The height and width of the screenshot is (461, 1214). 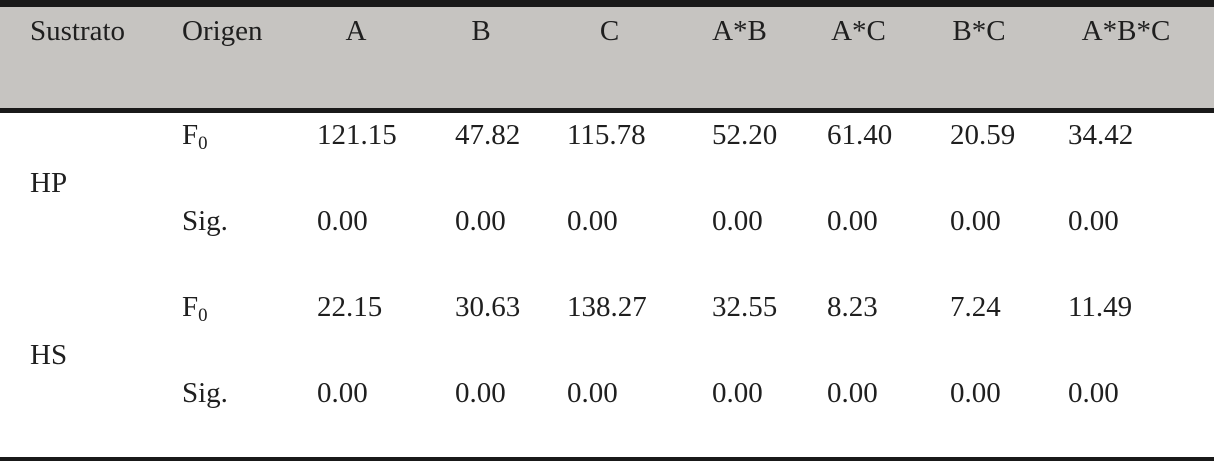 I want to click on header-cell-ac: A*C, so click(x=858, y=58).